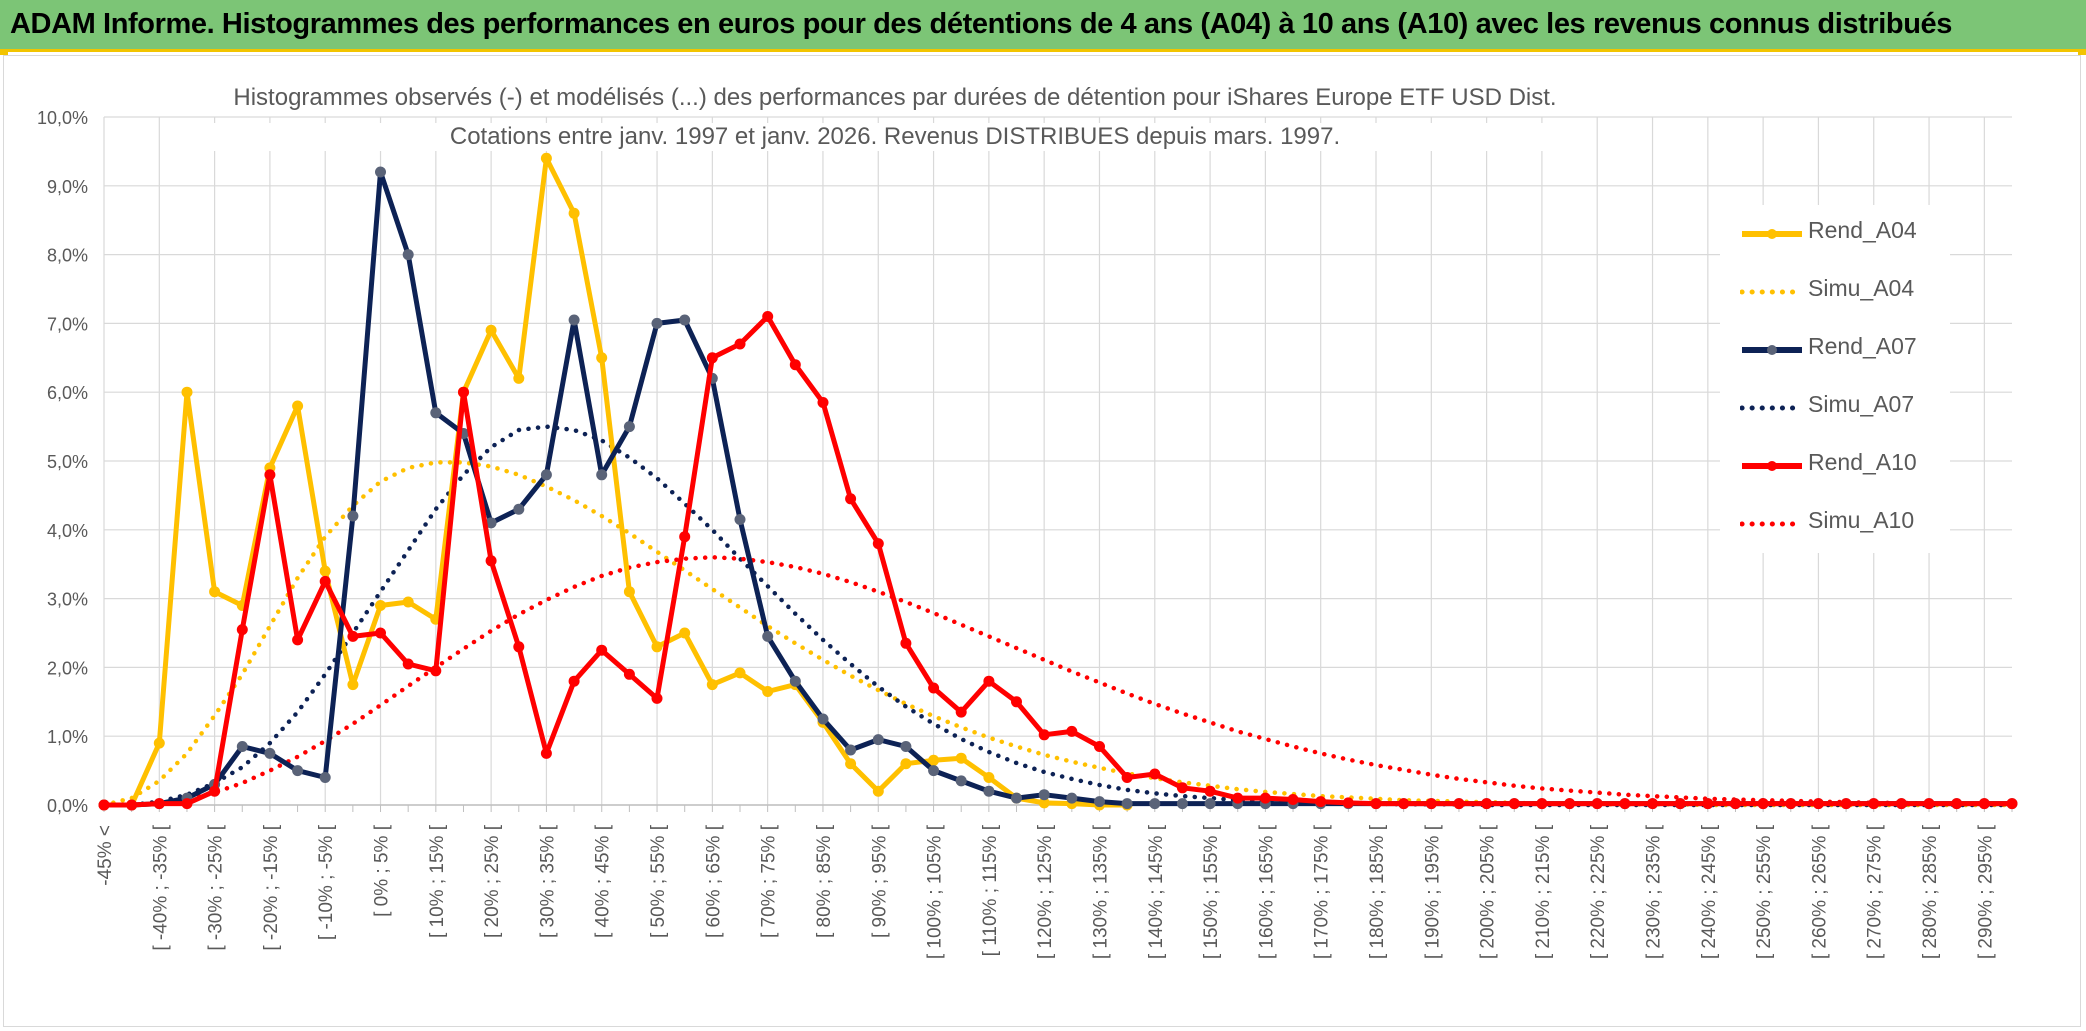 Image resolution: width=2086 pixels, height=1031 pixels. Describe the element at coordinates (67, 668) in the screenshot. I see `y-tick-label: 2,0%` at that location.